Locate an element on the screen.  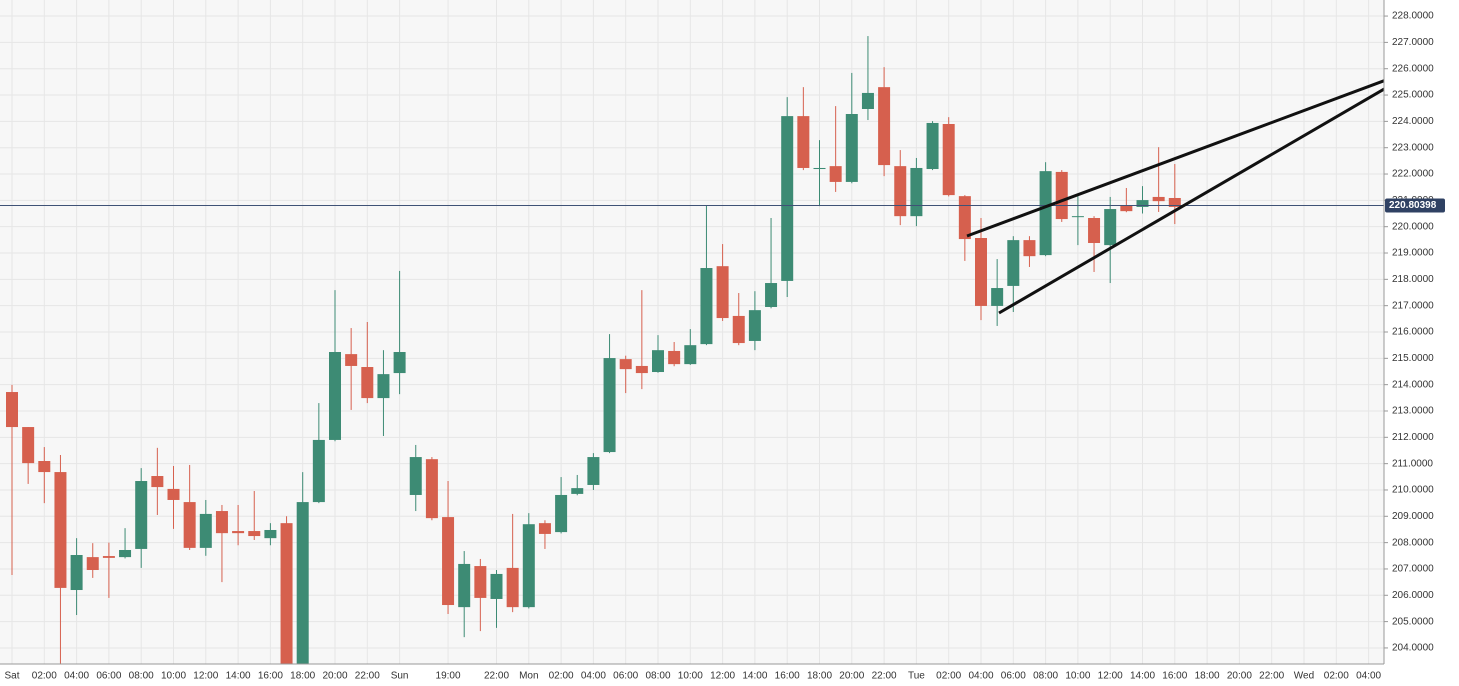
y-tick-label: 220.0000 is located at coordinates (1413, 226).